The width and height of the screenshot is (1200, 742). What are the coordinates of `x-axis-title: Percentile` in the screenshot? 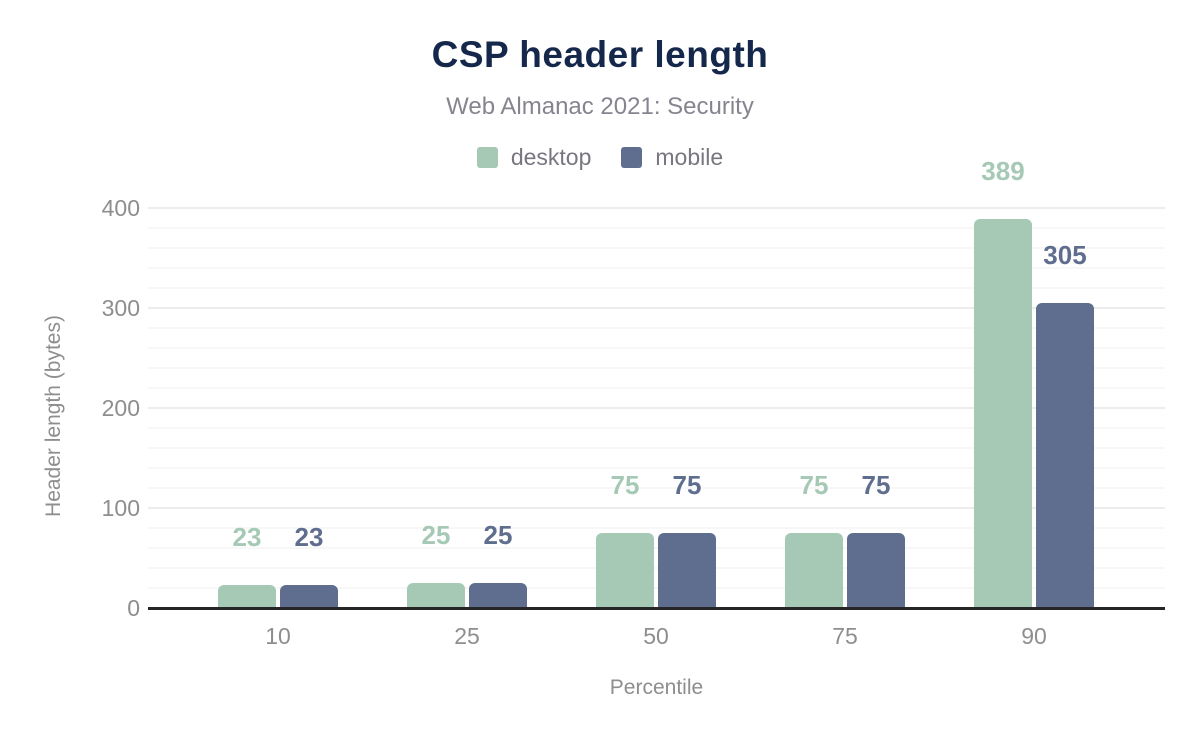 It's located at (656, 687).